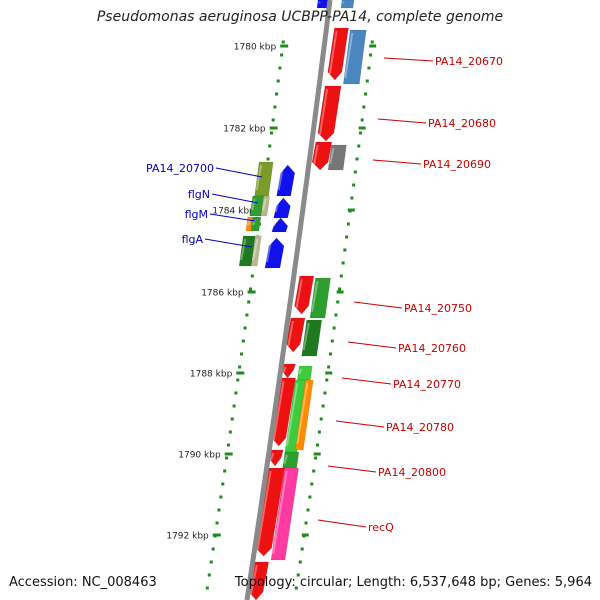 The image size is (600, 600). What do you see at coordinates (233, 212) in the screenshot?
I see `scale-label: 1784 kbp` at bounding box center [233, 212].